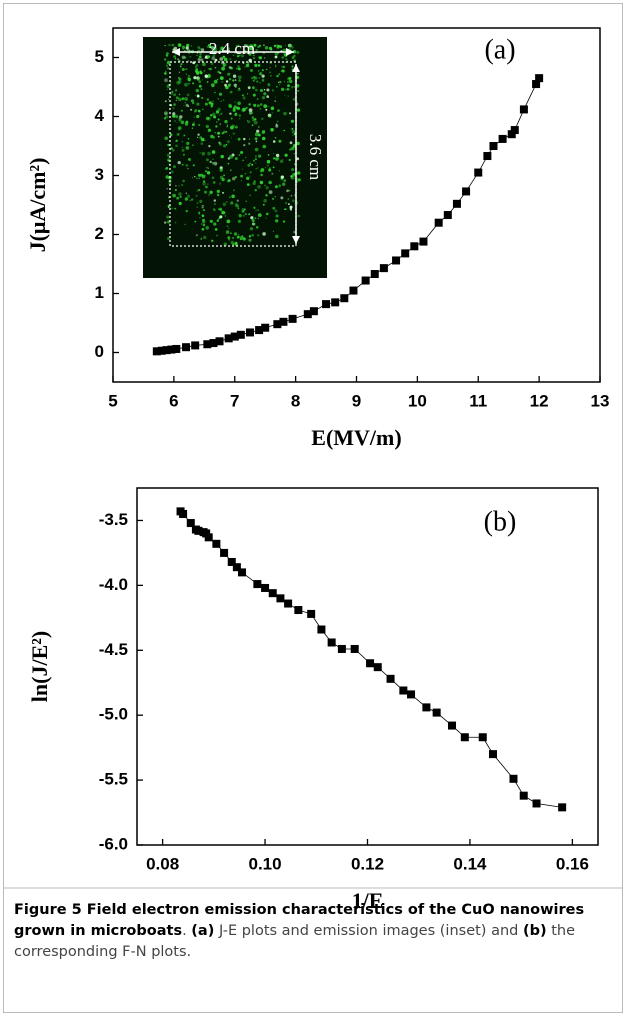  I want to click on caption-label: (a), so click(203, 931).